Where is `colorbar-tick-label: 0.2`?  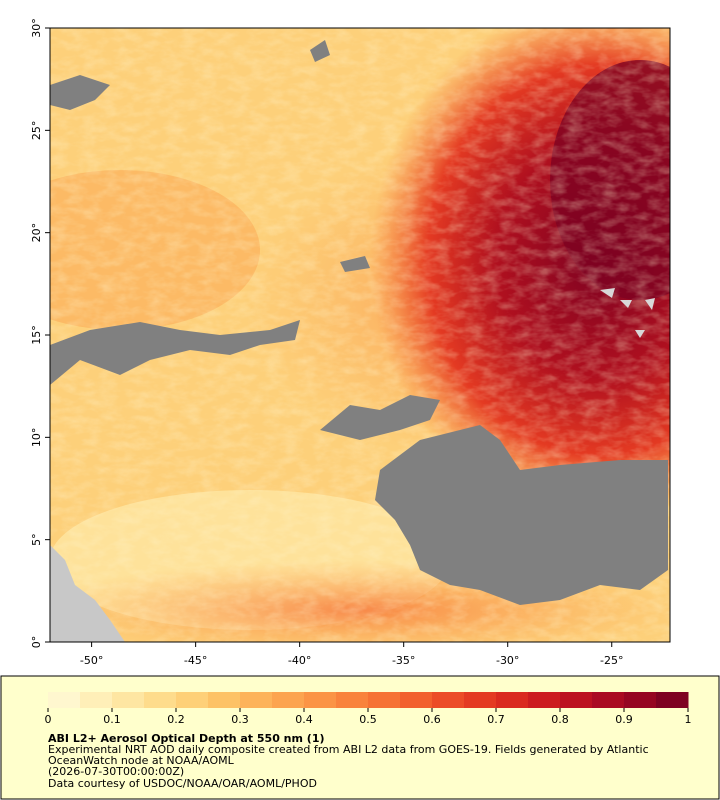 colorbar-tick-label: 0.2 is located at coordinates (176, 719).